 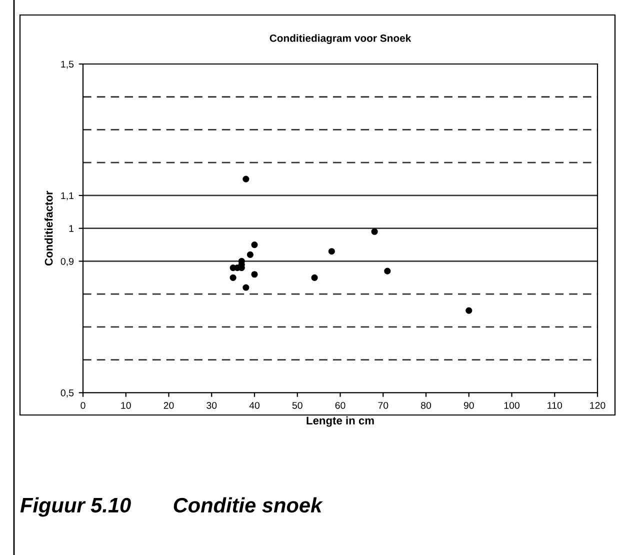 I want to click on x-tick-label: 70, so click(x=383, y=405).